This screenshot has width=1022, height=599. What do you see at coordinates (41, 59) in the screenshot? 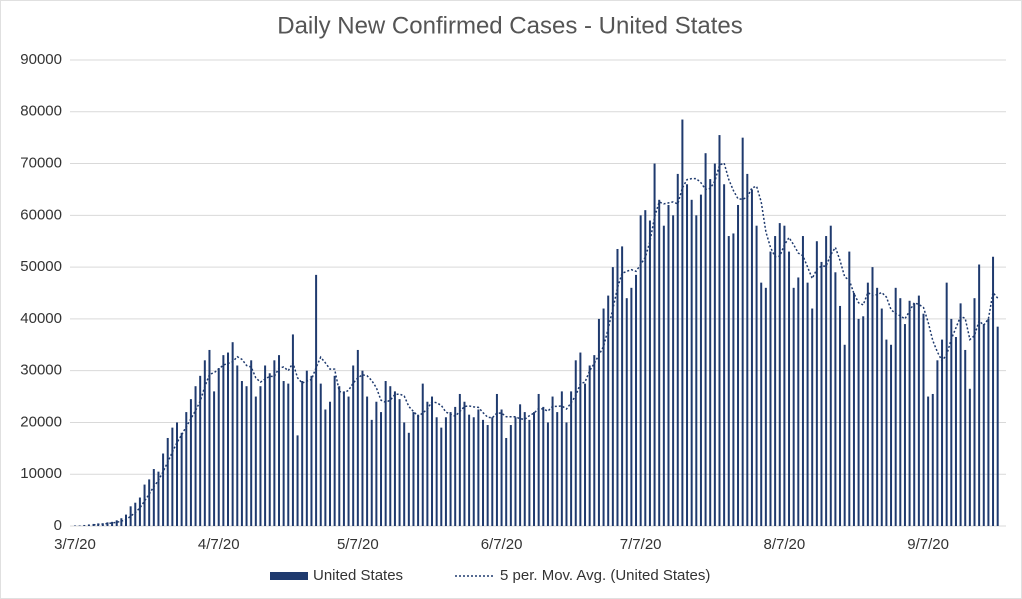
I see `y-tick-label: 90000` at bounding box center [41, 59].